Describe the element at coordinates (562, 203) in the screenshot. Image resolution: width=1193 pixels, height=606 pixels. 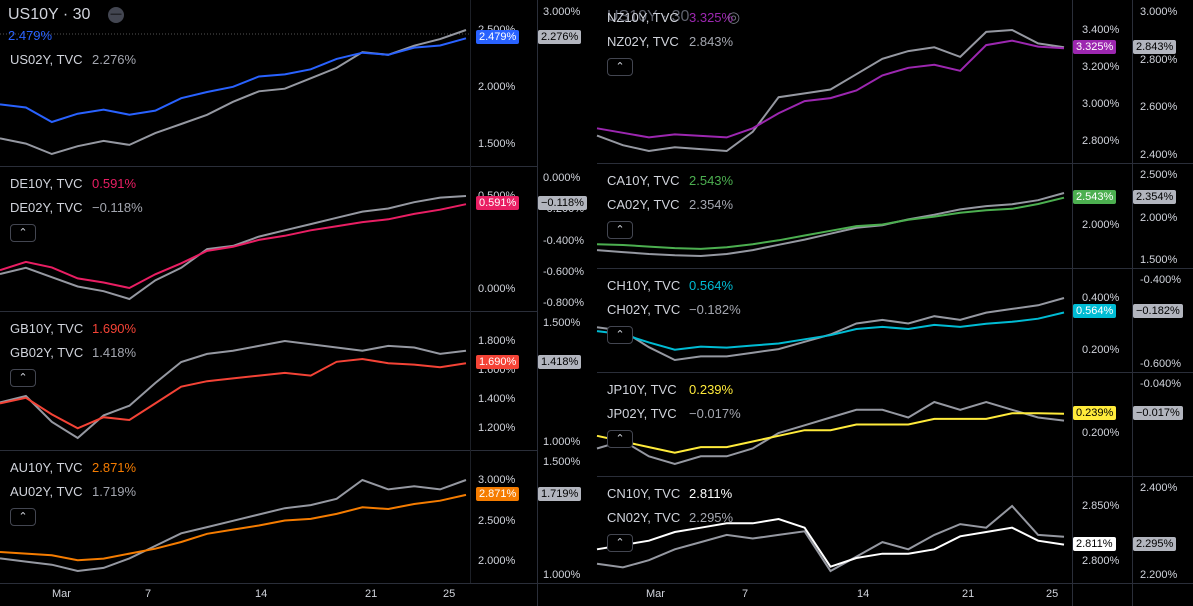
I see `price-badge-DE02Y: −0.118%` at that location.